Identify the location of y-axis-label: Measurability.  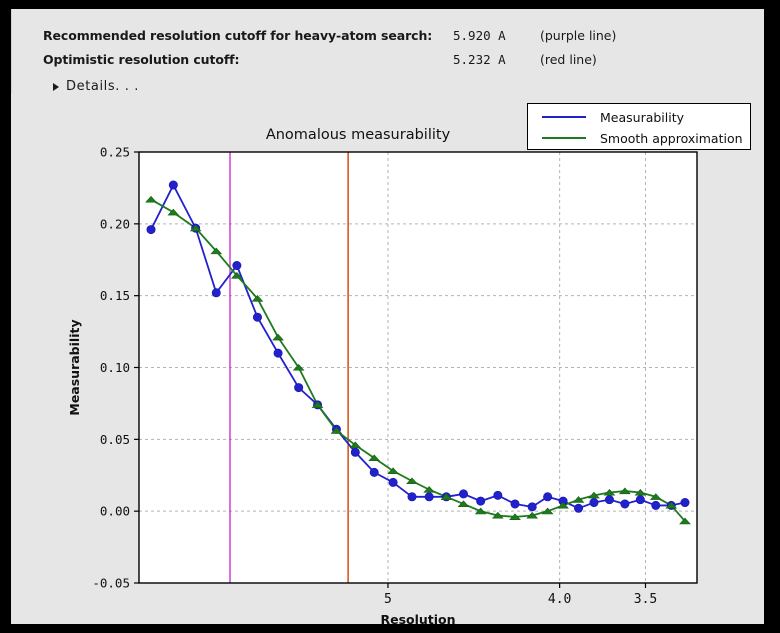
(74, 367).